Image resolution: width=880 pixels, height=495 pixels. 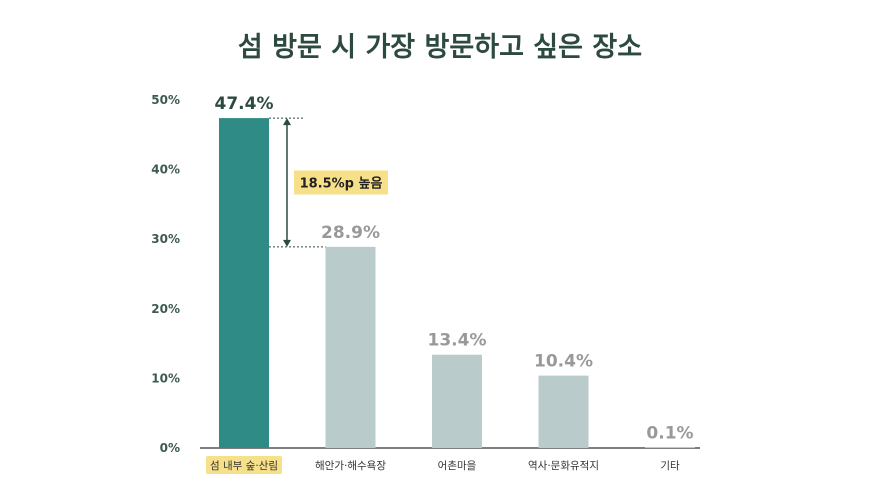 What do you see at coordinates (350, 465) in the screenshot?
I see `category-label: 해안가·해수욕장` at bounding box center [350, 465].